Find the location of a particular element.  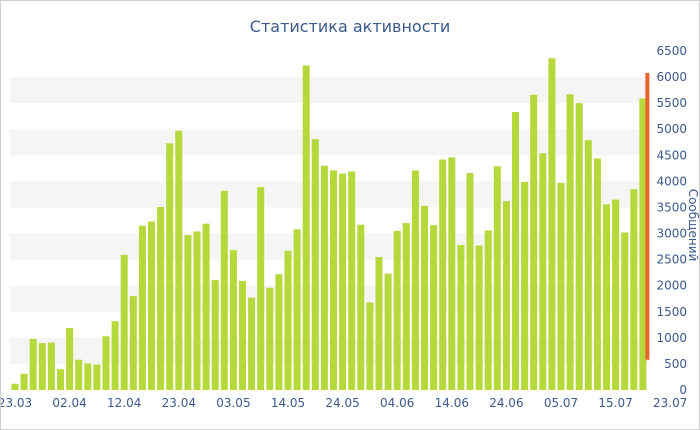

x-tick-label: 03.05 is located at coordinates (233, 403).